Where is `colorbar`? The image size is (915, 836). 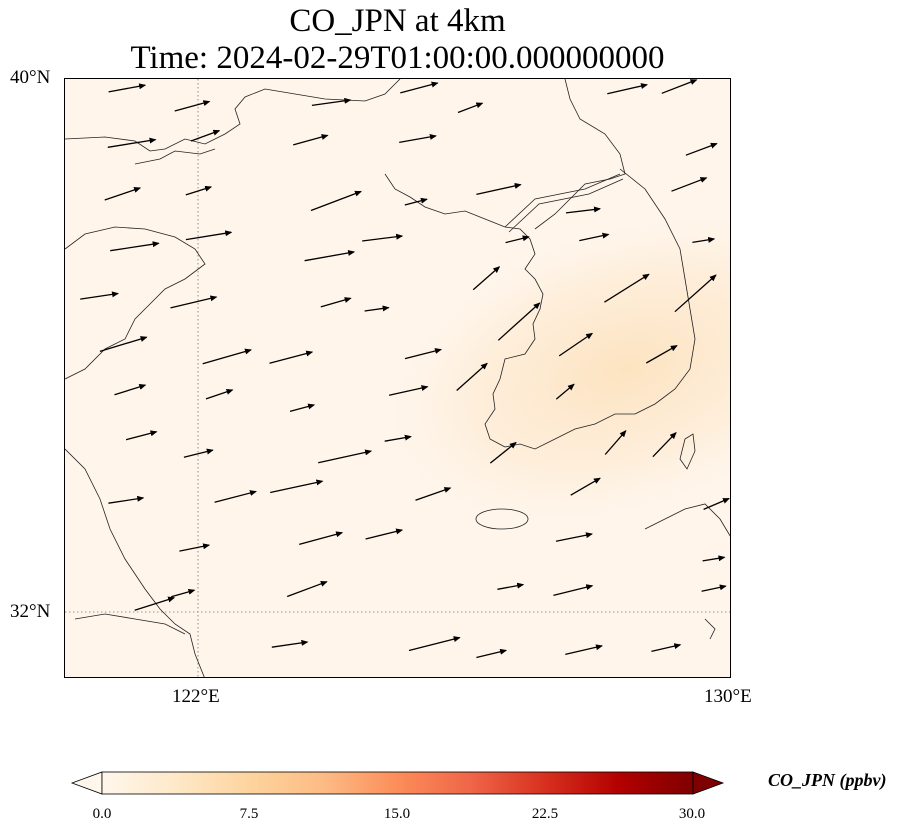
colorbar is located at coordinates (397, 783).